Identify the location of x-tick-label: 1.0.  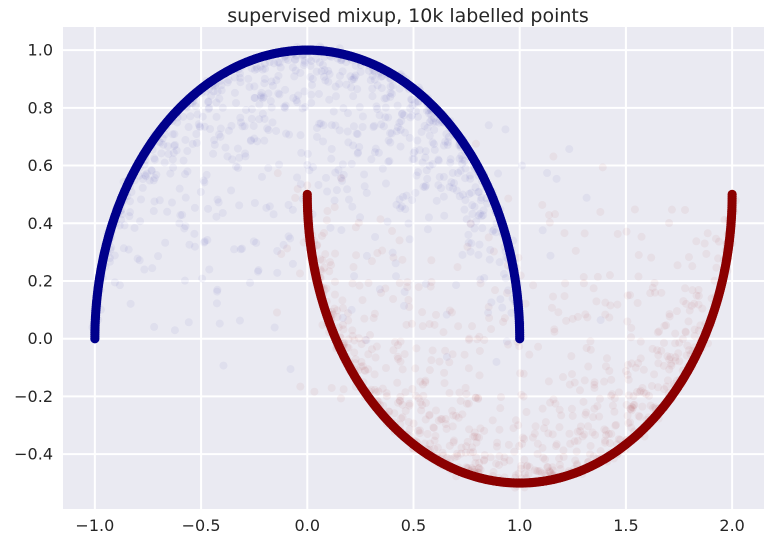
(519, 525).